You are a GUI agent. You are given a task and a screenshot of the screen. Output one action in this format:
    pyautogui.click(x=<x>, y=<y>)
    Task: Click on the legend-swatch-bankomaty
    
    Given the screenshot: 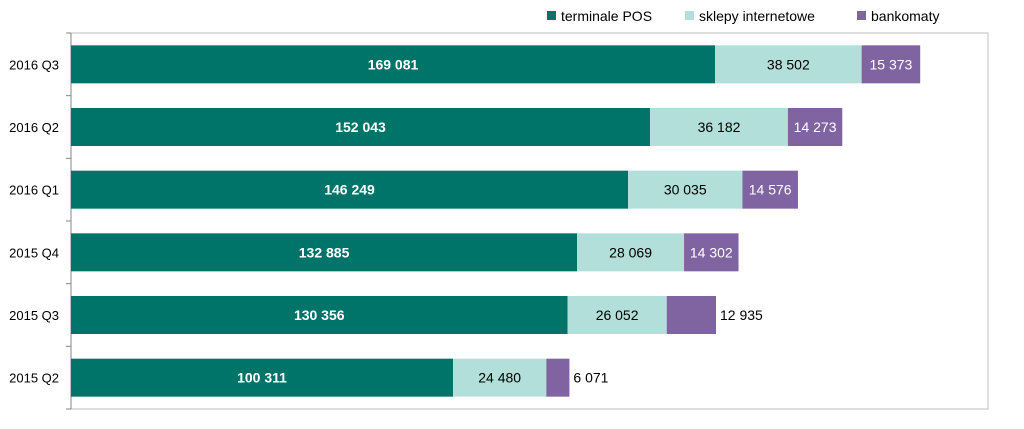 What is the action you would take?
    pyautogui.click(x=861, y=15)
    